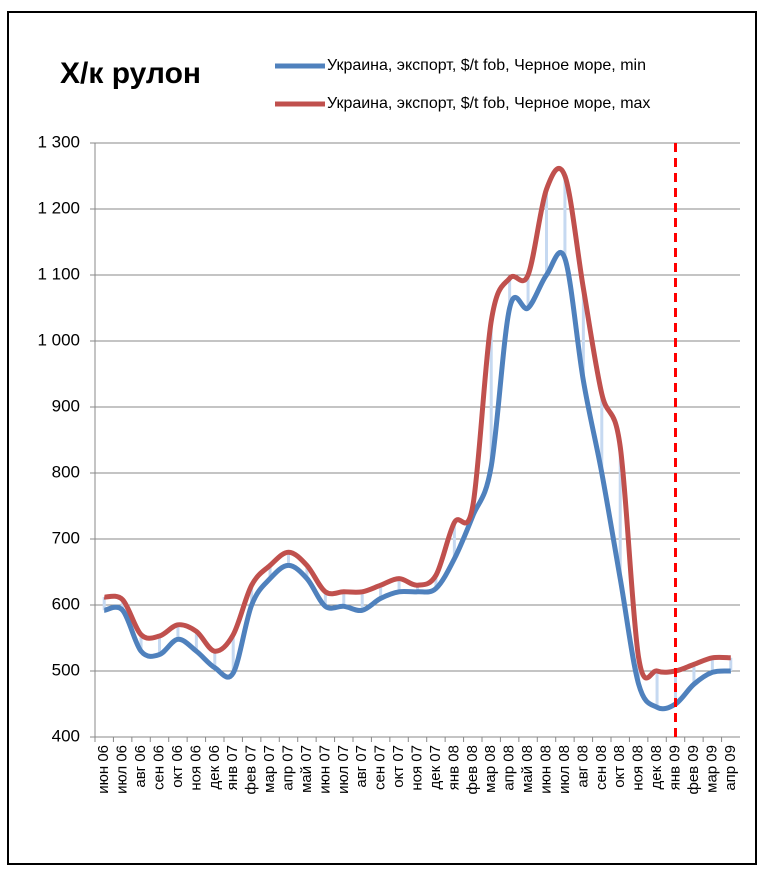  I want to click on x-tick-label: окт 07, so click(398, 766).